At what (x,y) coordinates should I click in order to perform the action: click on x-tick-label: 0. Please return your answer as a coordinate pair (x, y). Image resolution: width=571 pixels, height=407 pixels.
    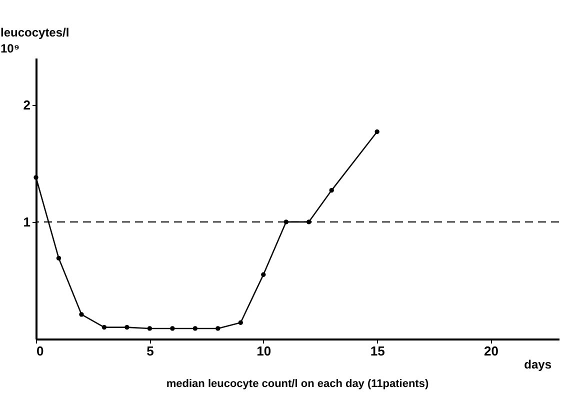
    Looking at the image, I should click on (40, 351).